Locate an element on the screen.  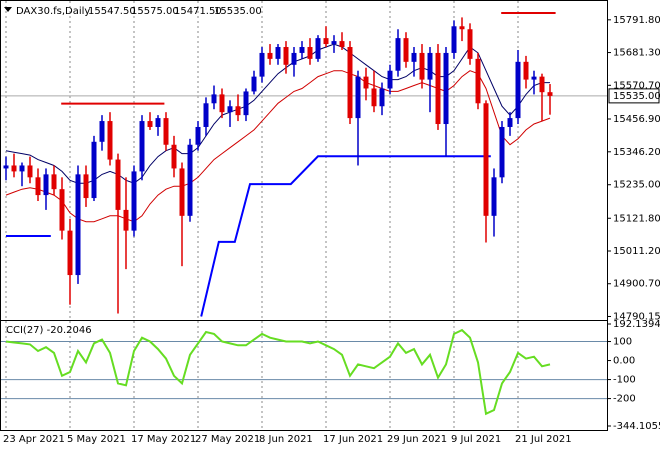
y-tick-label: 100 is located at coordinates (622, 342).